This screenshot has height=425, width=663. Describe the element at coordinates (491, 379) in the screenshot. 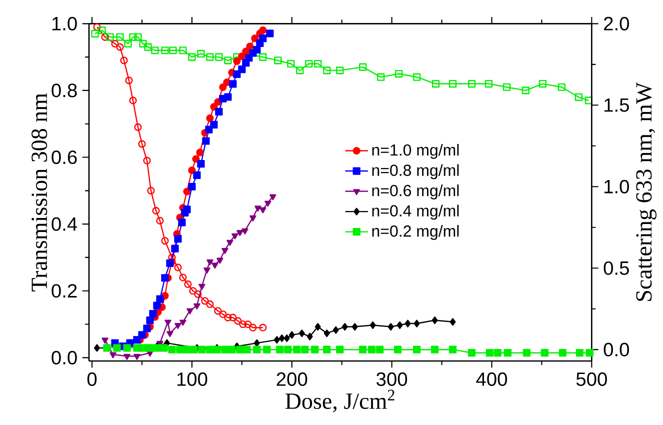

I see `x-tick-label: 400` at that location.